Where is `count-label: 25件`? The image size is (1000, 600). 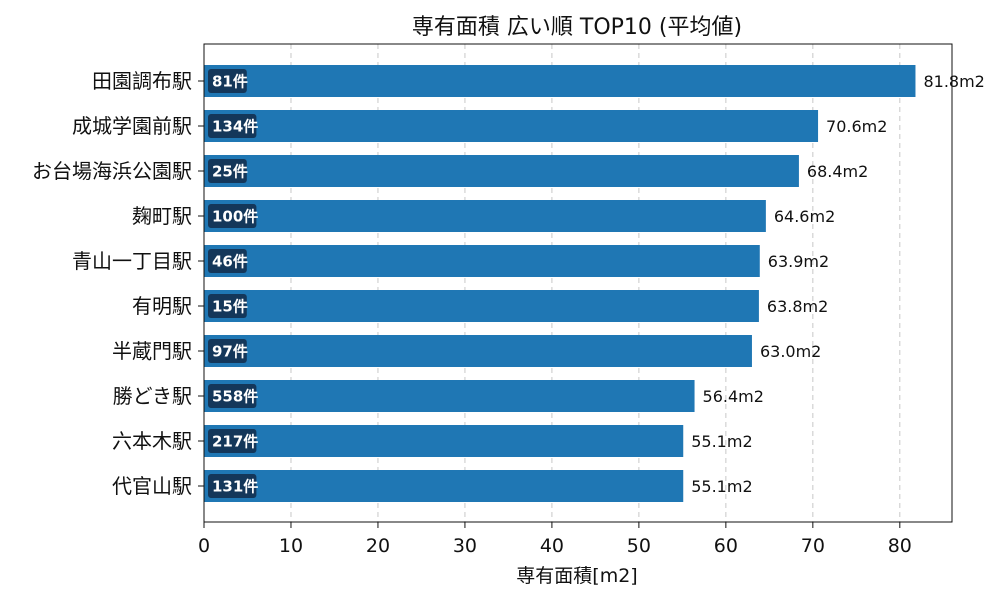 count-label: 25件 is located at coordinates (230, 172).